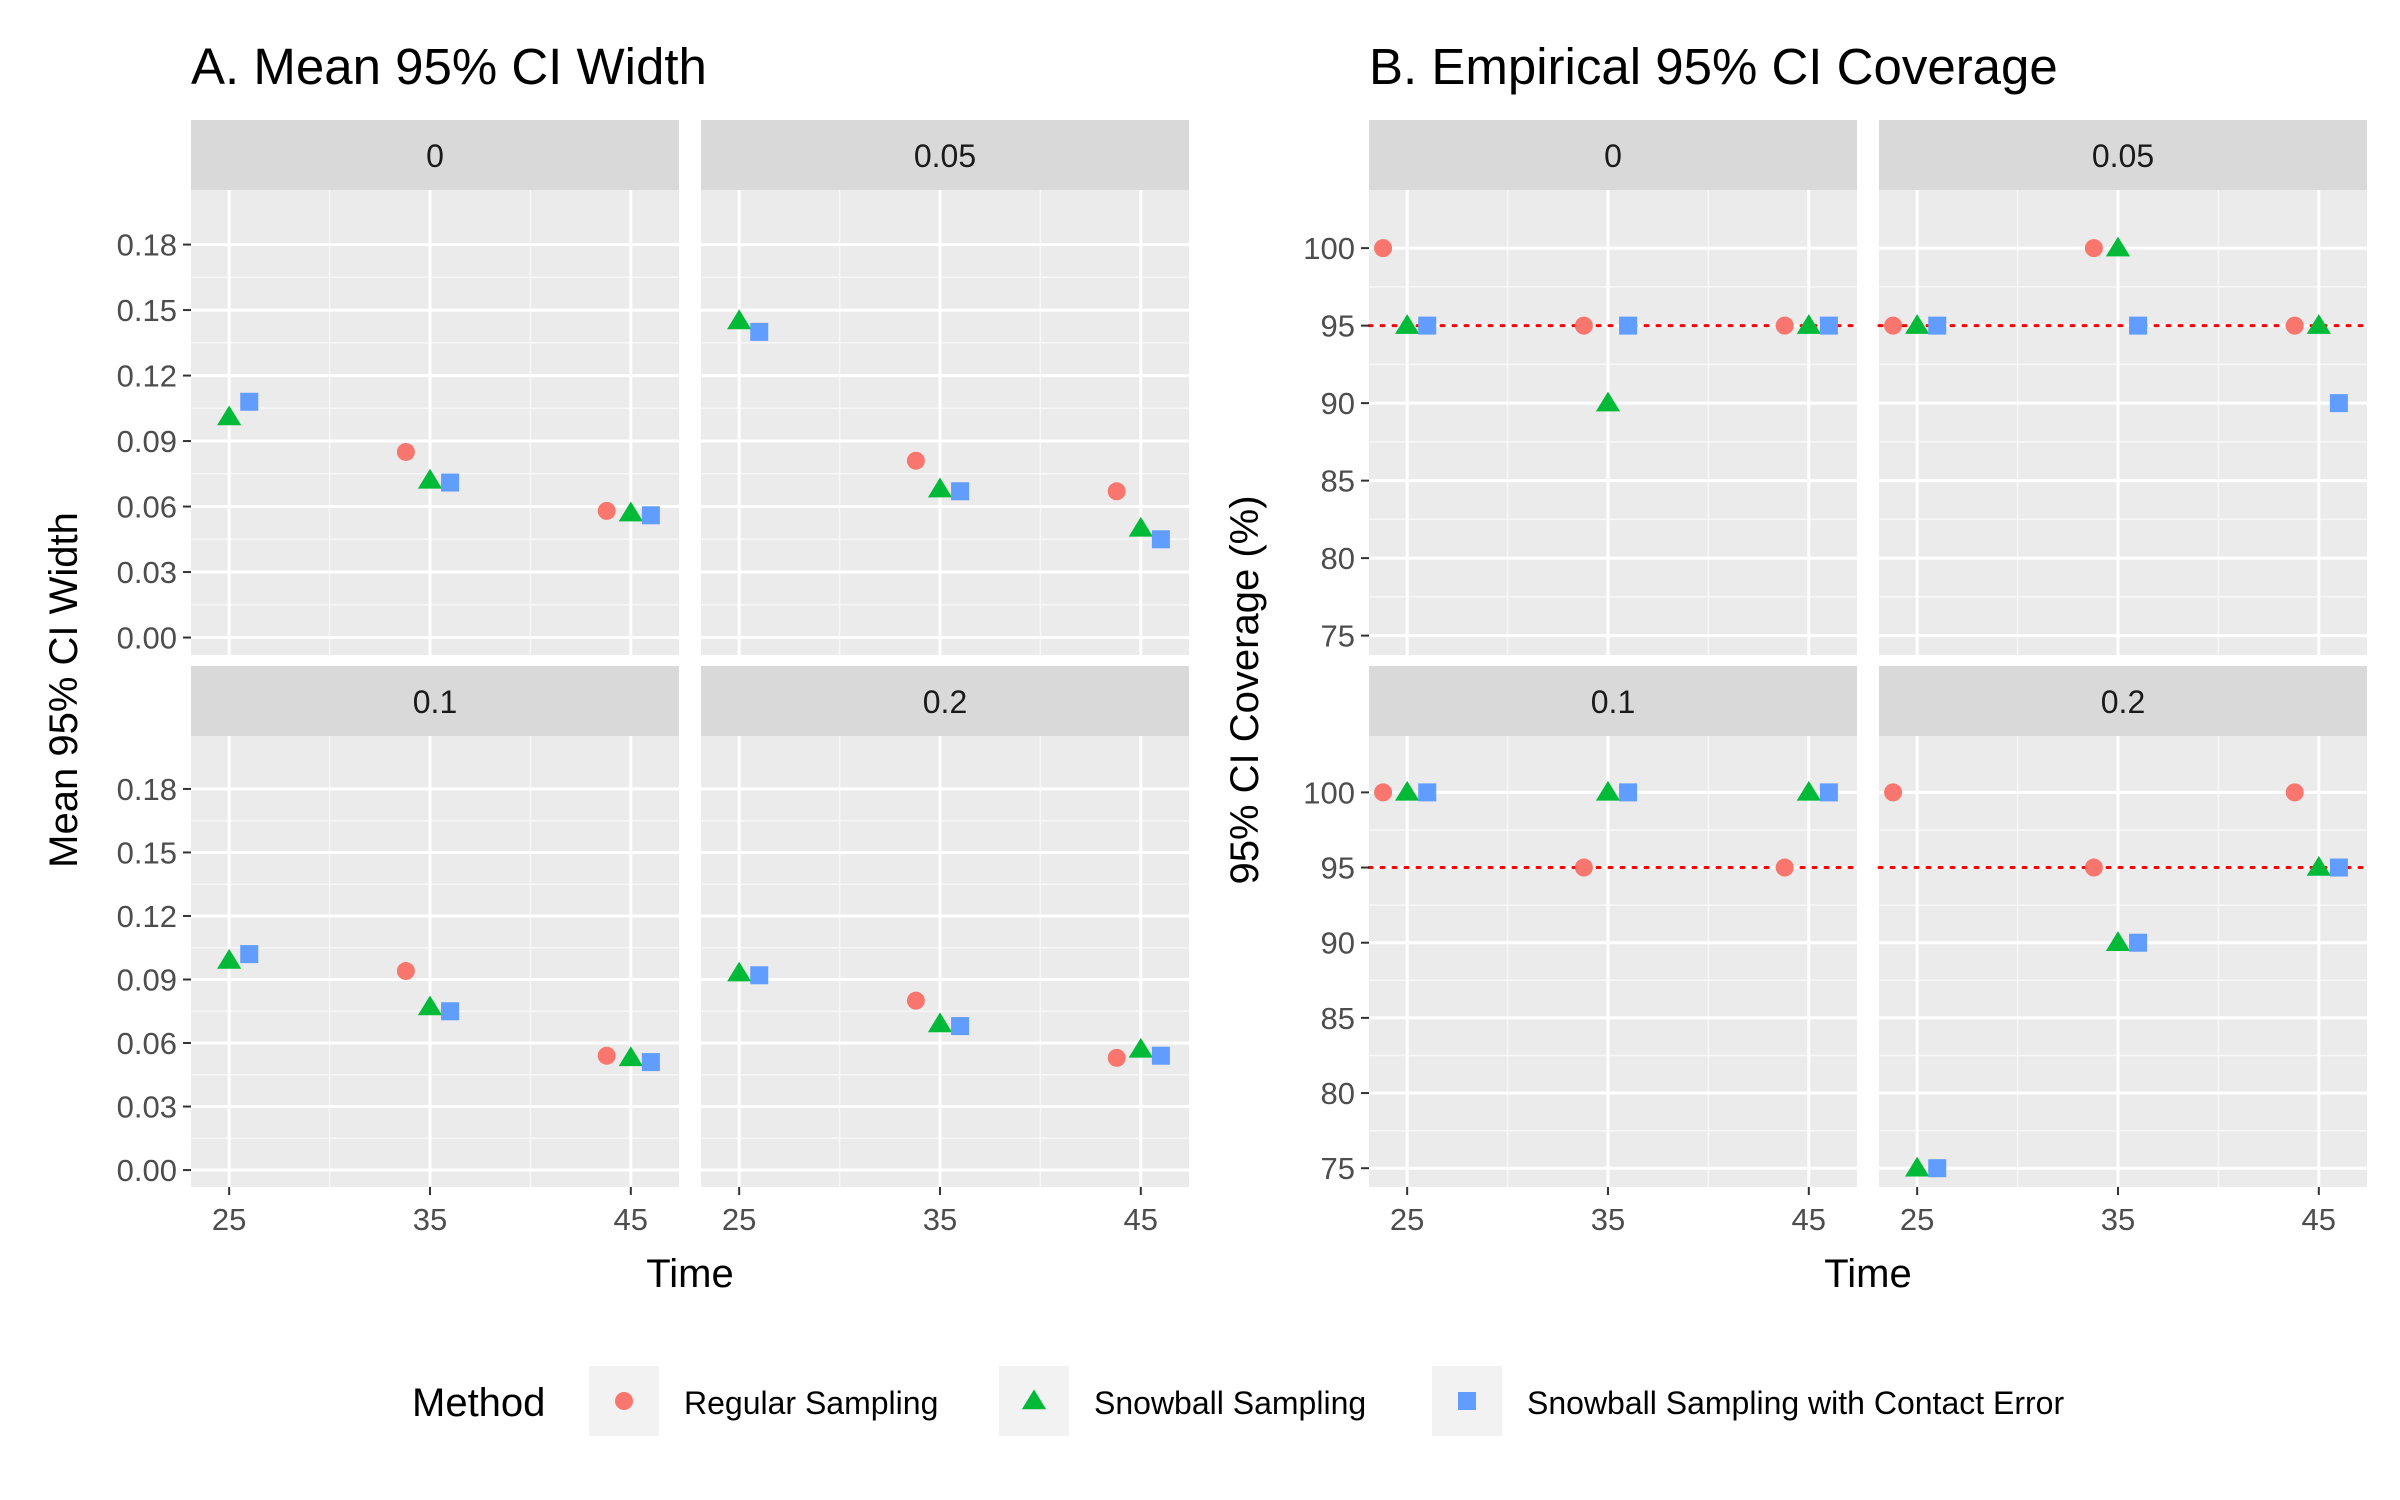 The width and height of the screenshot is (2400, 1500). Describe the element at coordinates (147, 310) in the screenshot. I see `y-tick-label: 0.15` at that location.